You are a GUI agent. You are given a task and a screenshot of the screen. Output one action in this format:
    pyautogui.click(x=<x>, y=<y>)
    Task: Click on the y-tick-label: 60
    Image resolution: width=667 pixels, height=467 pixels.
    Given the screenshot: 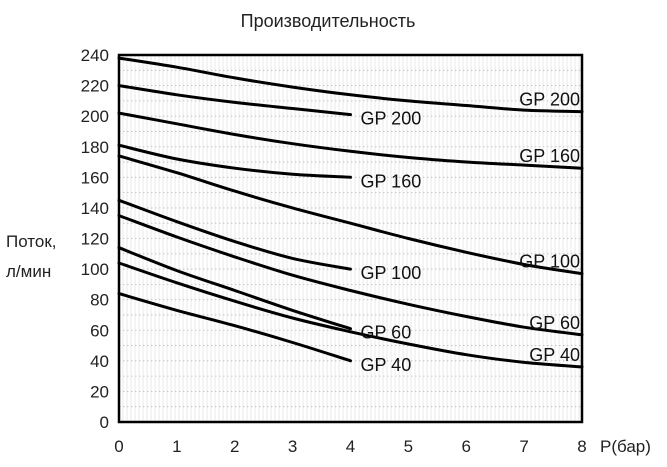 What is the action you would take?
    pyautogui.click(x=99, y=330)
    